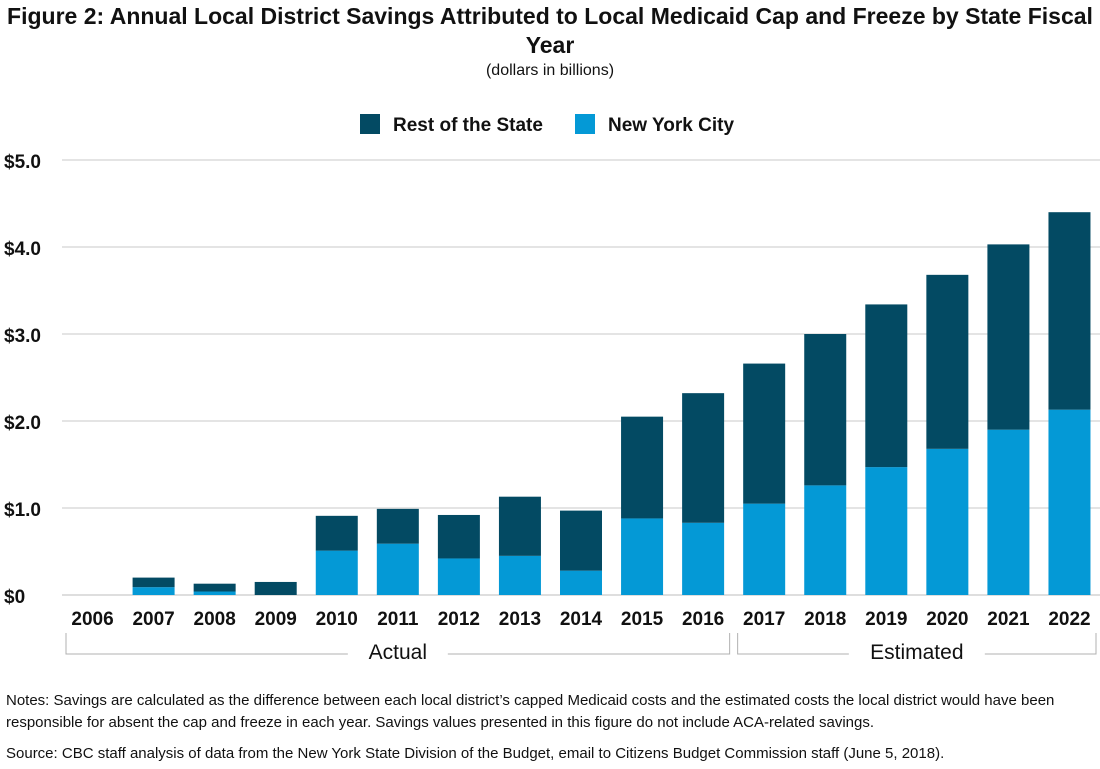 This screenshot has height=769, width=1100. Describe the element at coordinates (947, 619) in the screenshot. I see `x-tick-label: 2020` at that location.